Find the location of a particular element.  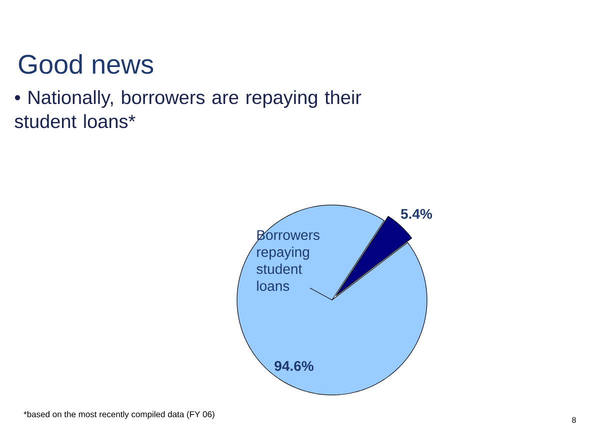

chart-subtitle: • Nationally, borrowers are repaying their student loans* is located at coordinates (188, 109).